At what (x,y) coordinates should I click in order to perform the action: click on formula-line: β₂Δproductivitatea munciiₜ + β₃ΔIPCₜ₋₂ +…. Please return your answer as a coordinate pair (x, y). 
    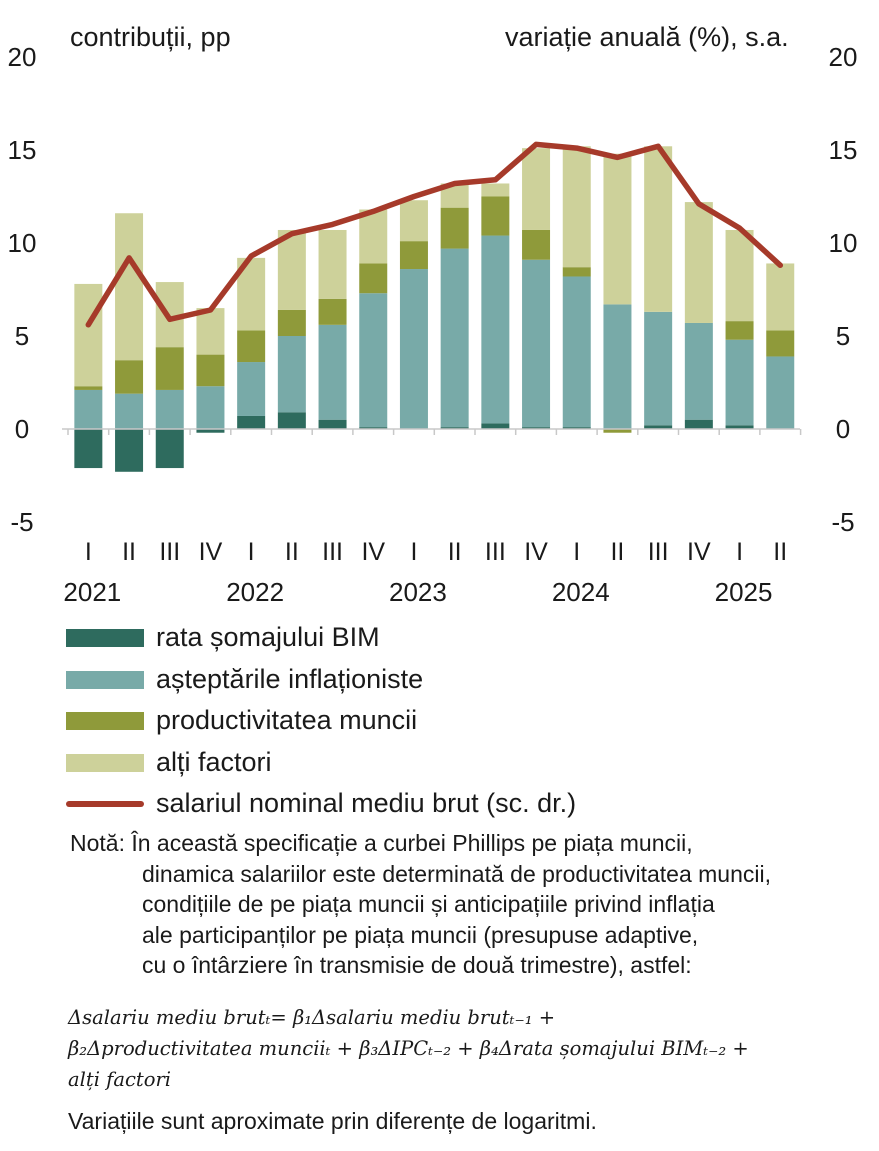
    Looking at the image, I should click on (408, 1048).